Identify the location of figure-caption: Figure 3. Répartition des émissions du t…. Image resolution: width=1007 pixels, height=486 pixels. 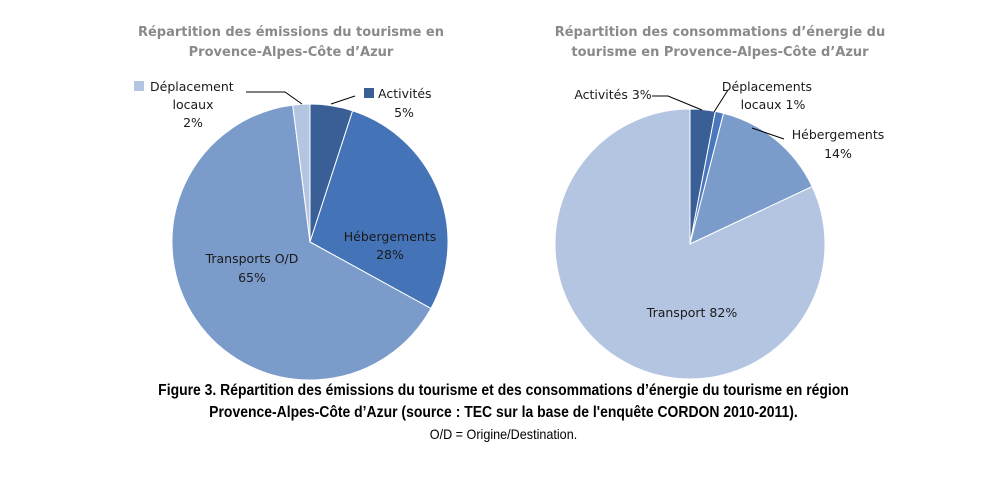
(503, 412).